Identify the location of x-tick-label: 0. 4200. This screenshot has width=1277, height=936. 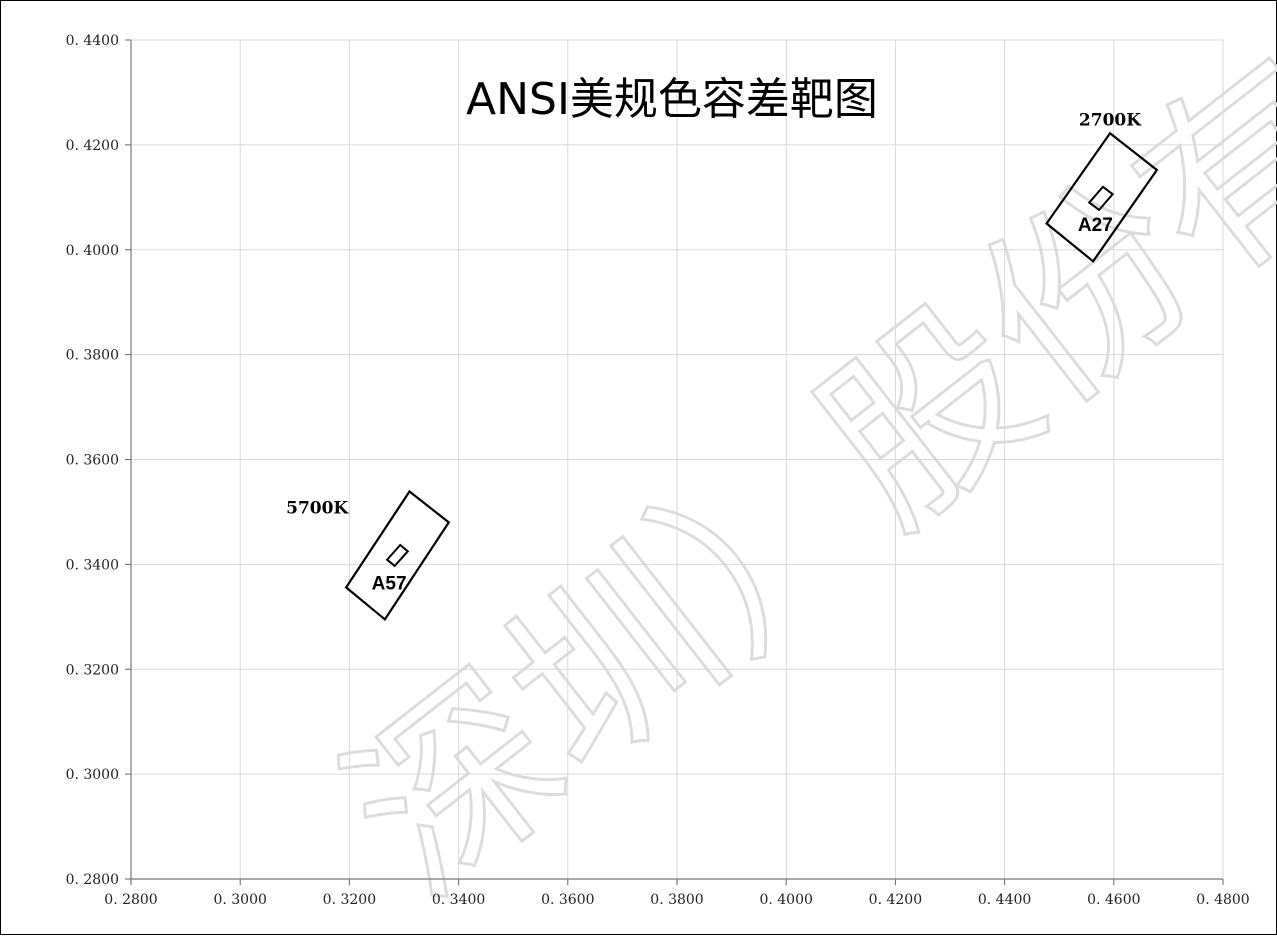
(895, 900).